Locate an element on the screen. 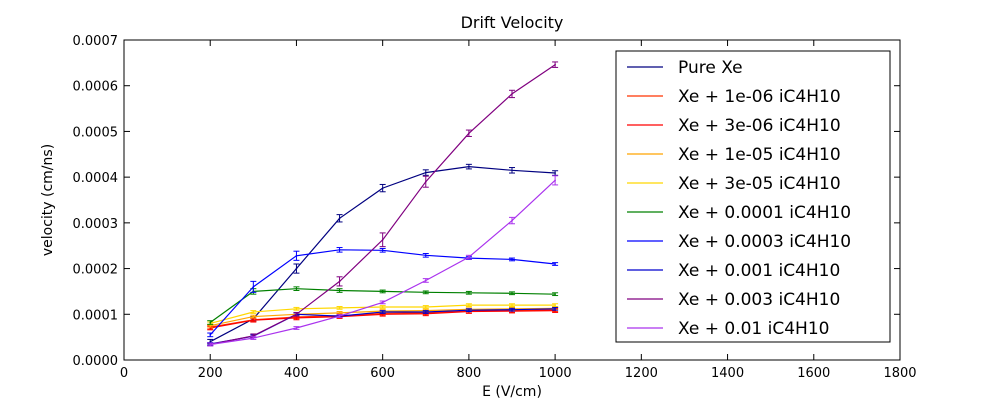 The width and height of the screenshot is (1000, 400). x-tick-label: 1400 is located at coordinates (727, 373).